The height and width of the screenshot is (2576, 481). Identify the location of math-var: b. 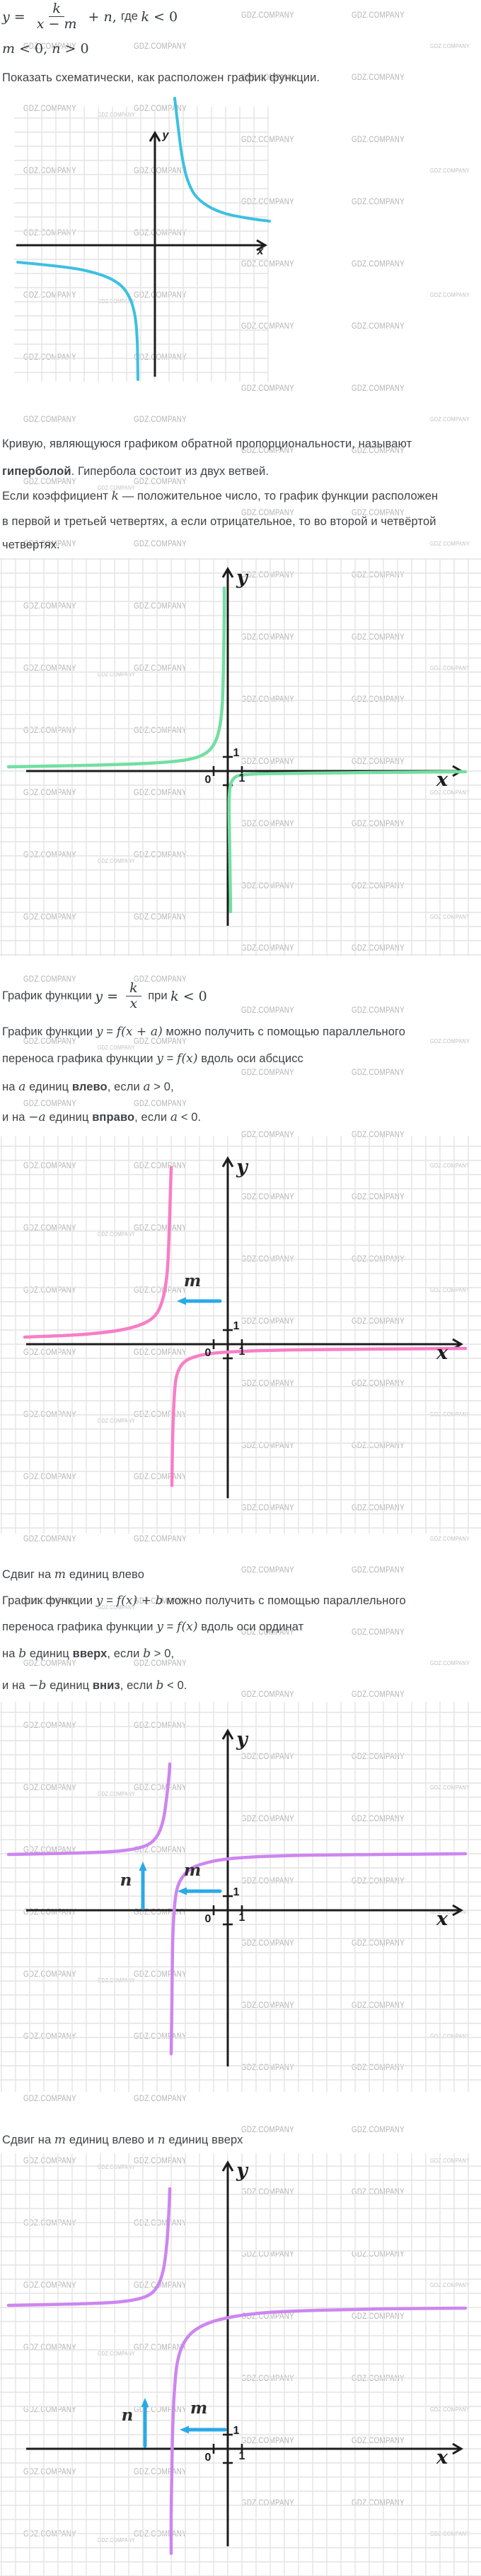
(147, 1654).